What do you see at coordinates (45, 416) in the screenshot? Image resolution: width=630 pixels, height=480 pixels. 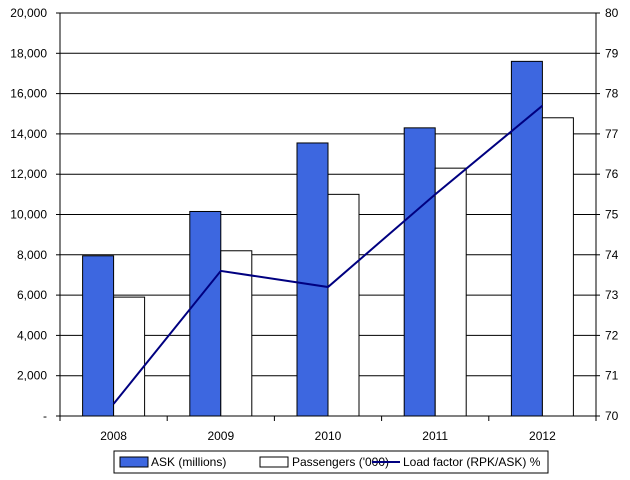 I see `left-tick-label: -` at bounding box center [45, 416].